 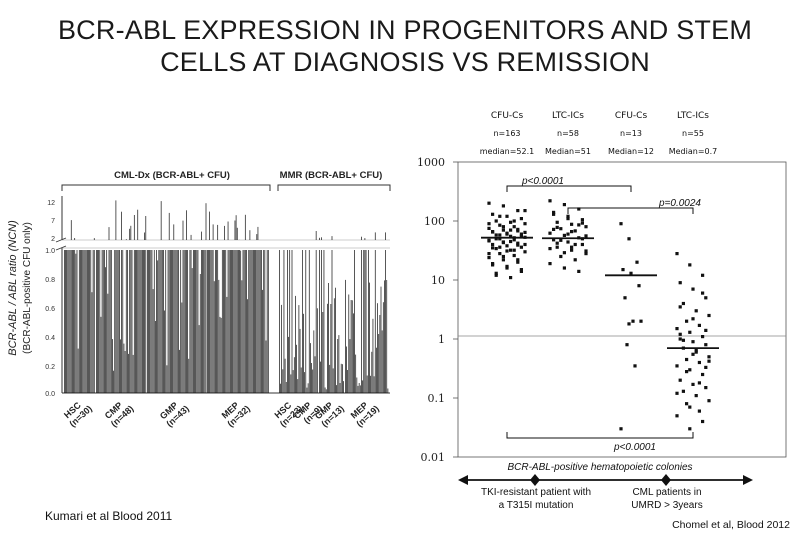 What do you see at coordinates (568, 151) in the screenshot?
I see `column-median: Median=51` at bounding box center [568, 151].